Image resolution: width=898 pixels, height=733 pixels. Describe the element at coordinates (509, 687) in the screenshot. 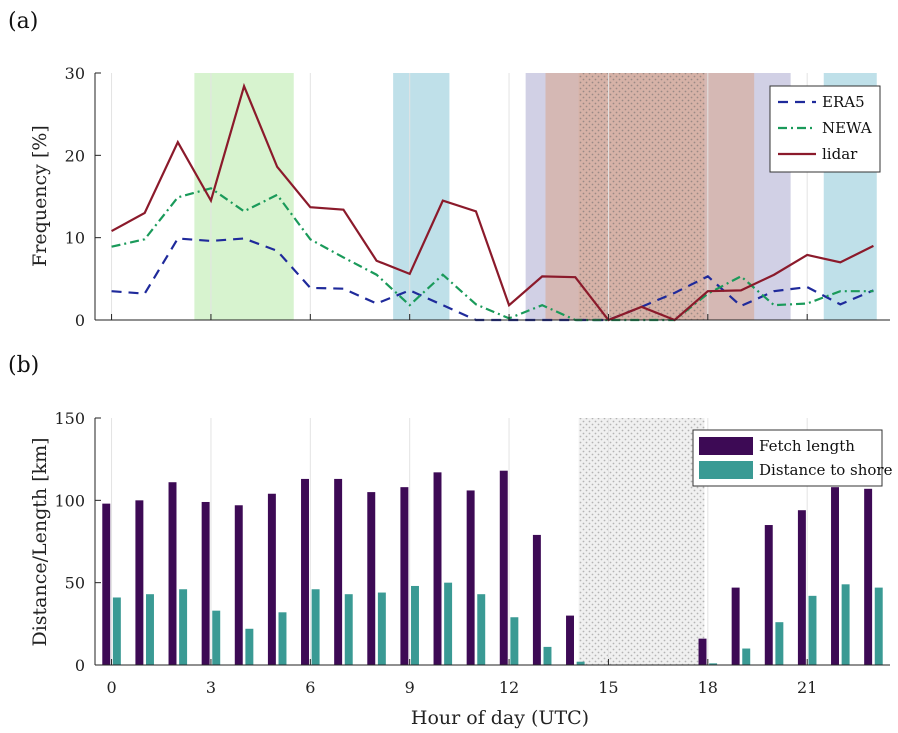

I see `x-tick-label: 12` at that location.